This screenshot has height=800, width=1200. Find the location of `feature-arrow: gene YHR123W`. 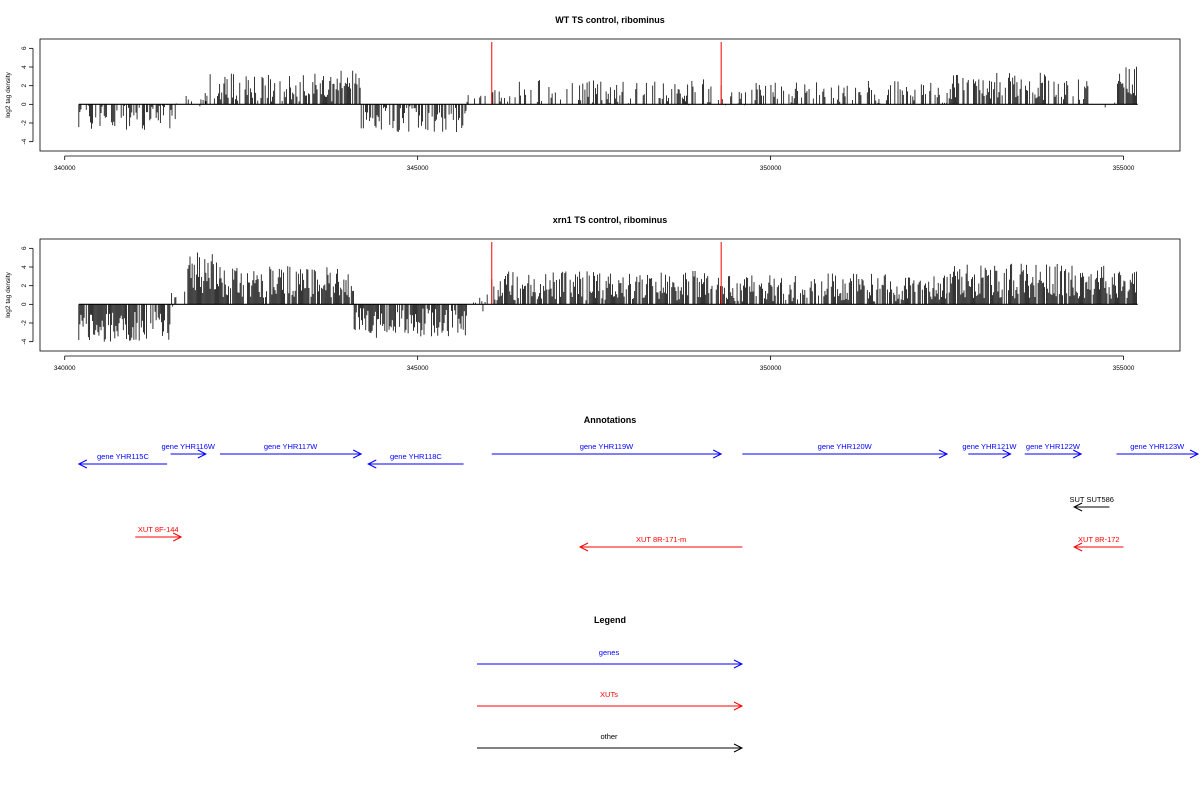

feature-arrow: gene YHR123W is located at coordinates (1158, 450).